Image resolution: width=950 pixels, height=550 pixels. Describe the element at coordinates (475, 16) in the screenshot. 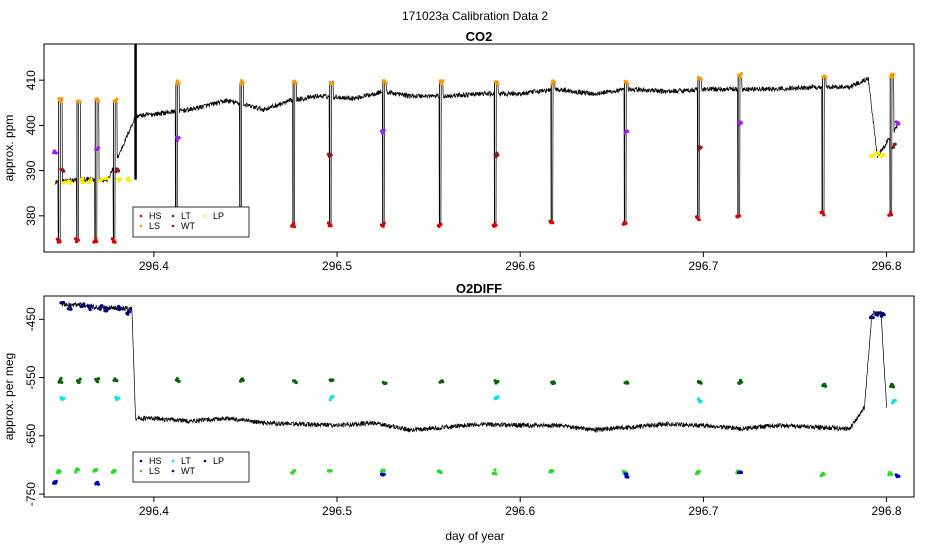

I see `figure-title: 171023a Calibration Data 2` at that location.